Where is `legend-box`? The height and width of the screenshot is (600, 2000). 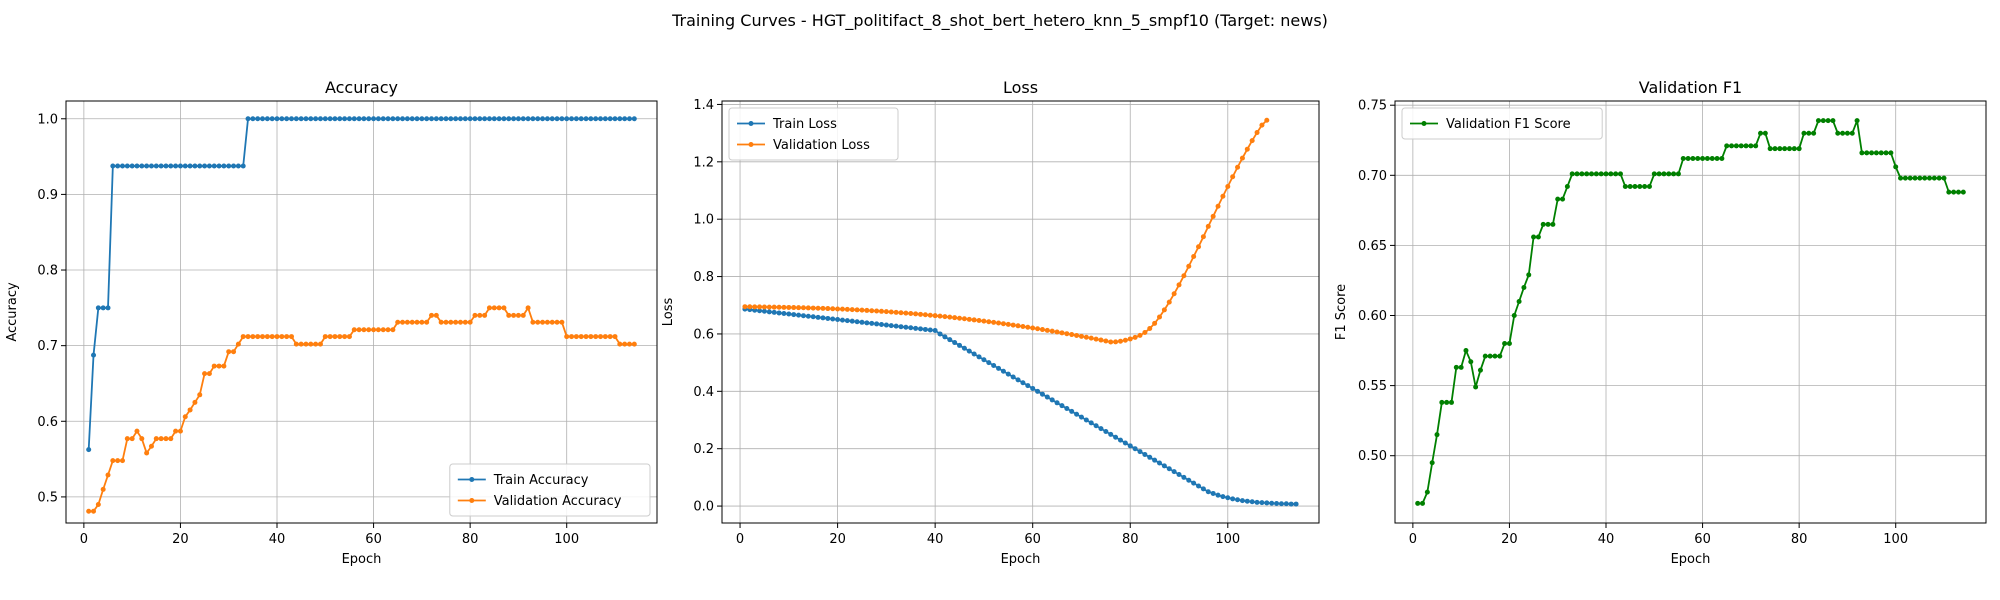 legend-box is located at coordinates (1502, 123).